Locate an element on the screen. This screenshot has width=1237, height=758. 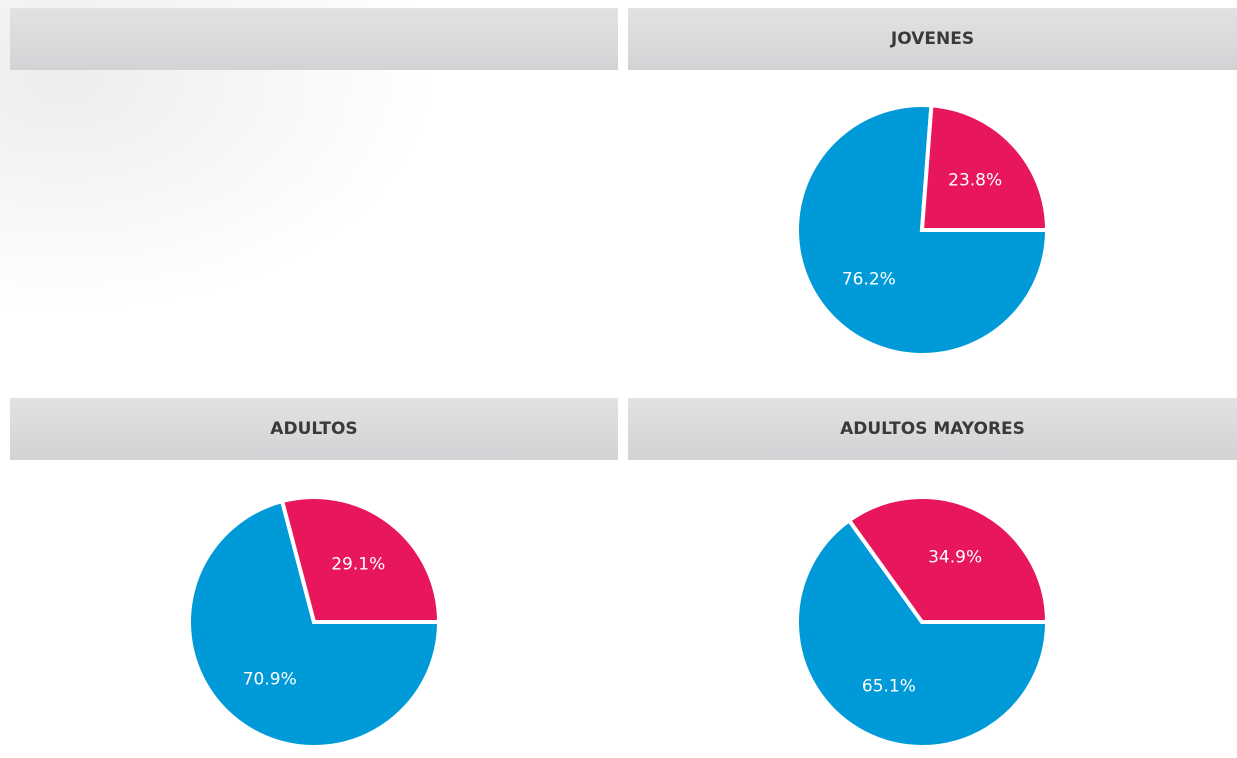
panel-title: ADULTOS MAYORES is located at coordinates (932, 429).